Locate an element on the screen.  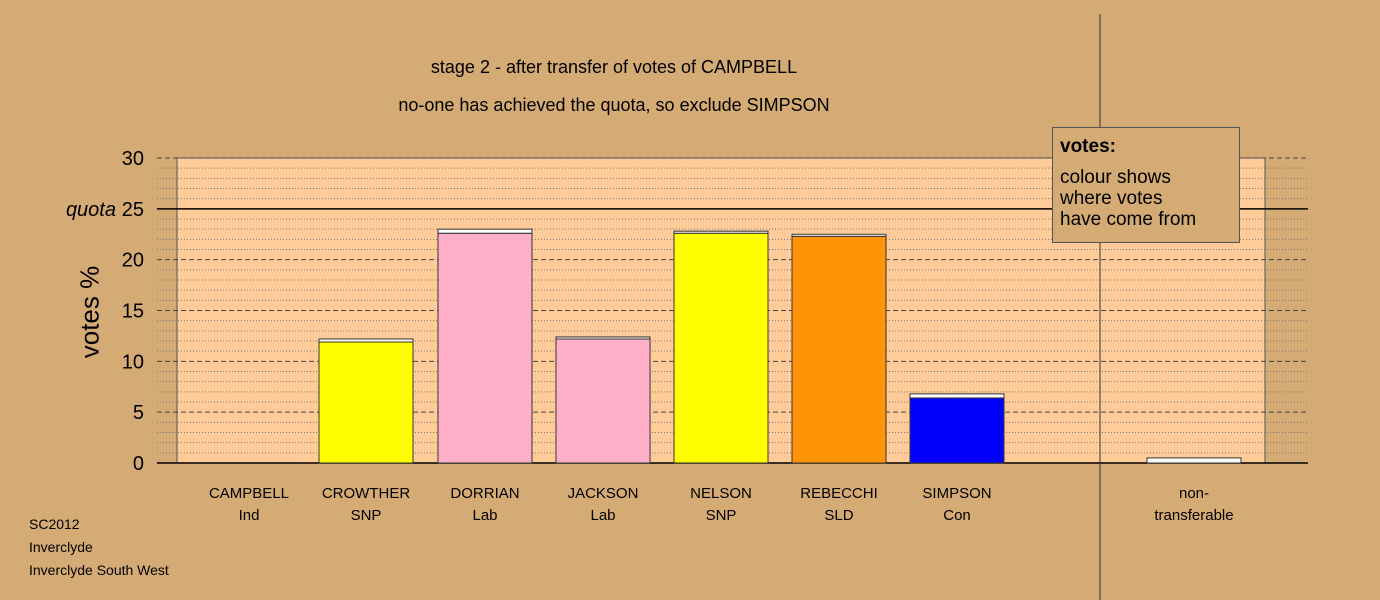
y-tick-label: 15 is located at coordinates (133, 312).